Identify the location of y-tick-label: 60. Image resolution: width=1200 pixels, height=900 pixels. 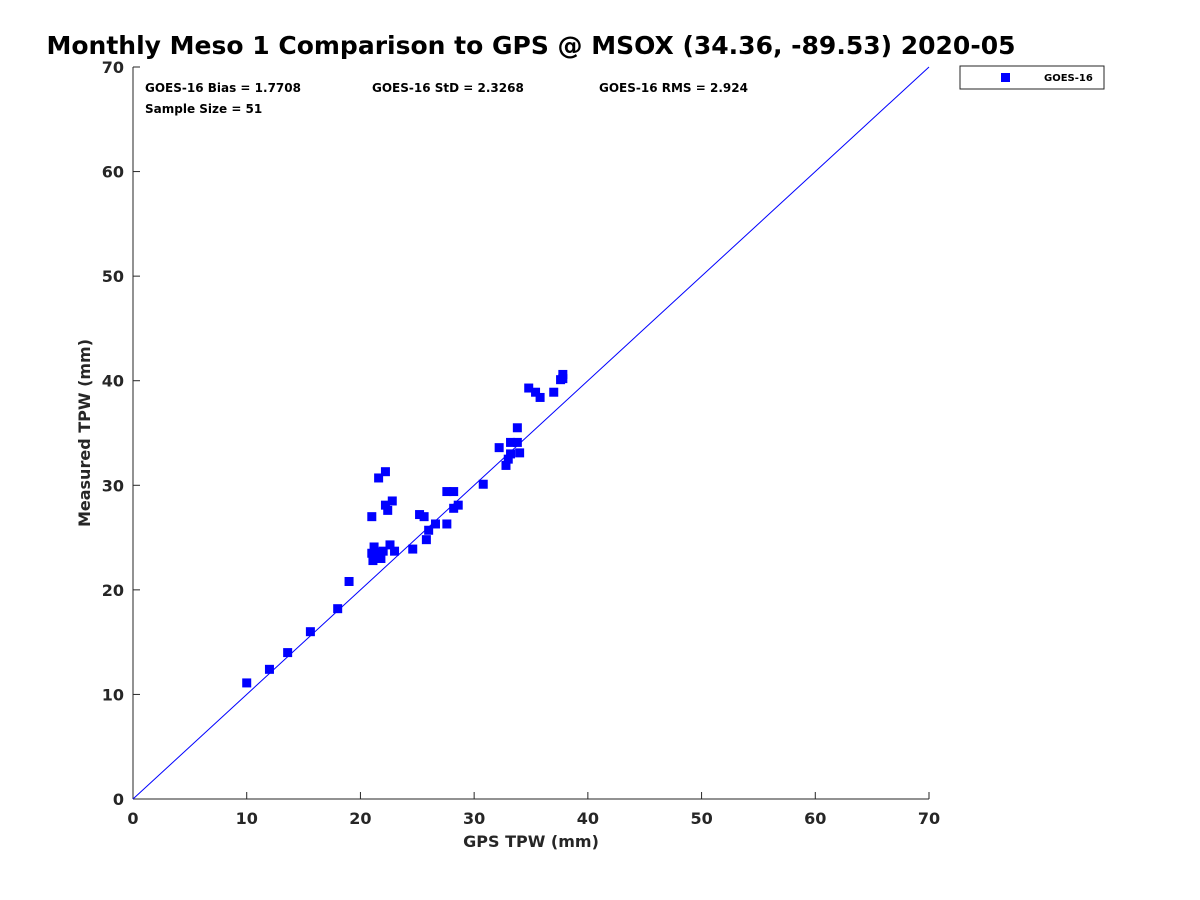
(113, 172).